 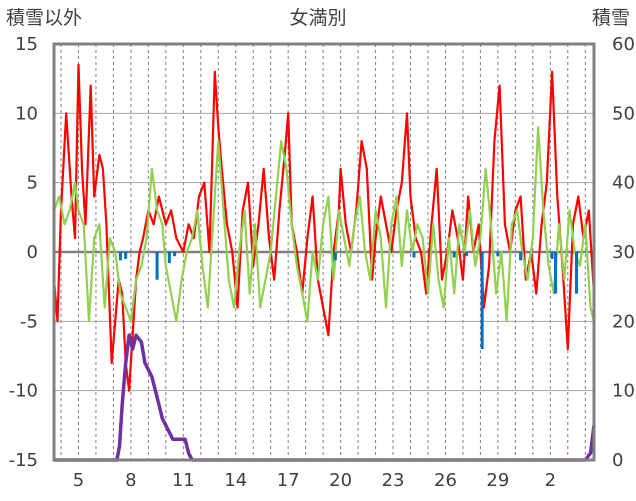 I want to click on left-tick-label: 10, so click(x=26, y=113).